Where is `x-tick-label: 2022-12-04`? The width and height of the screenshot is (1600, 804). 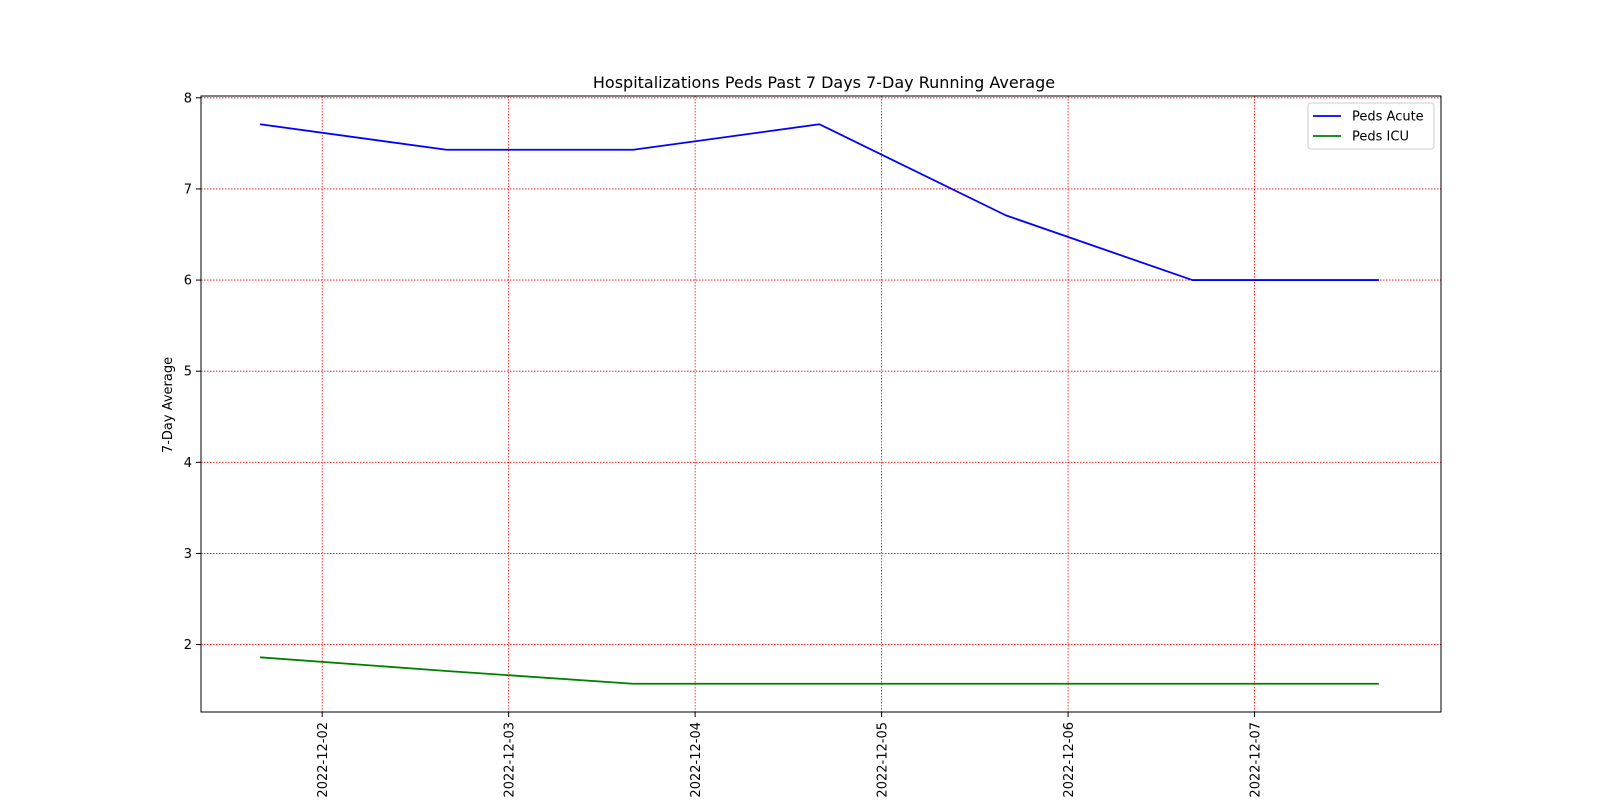 x-tick-label: 2022-12-04 is located at coordinates (696, 760).